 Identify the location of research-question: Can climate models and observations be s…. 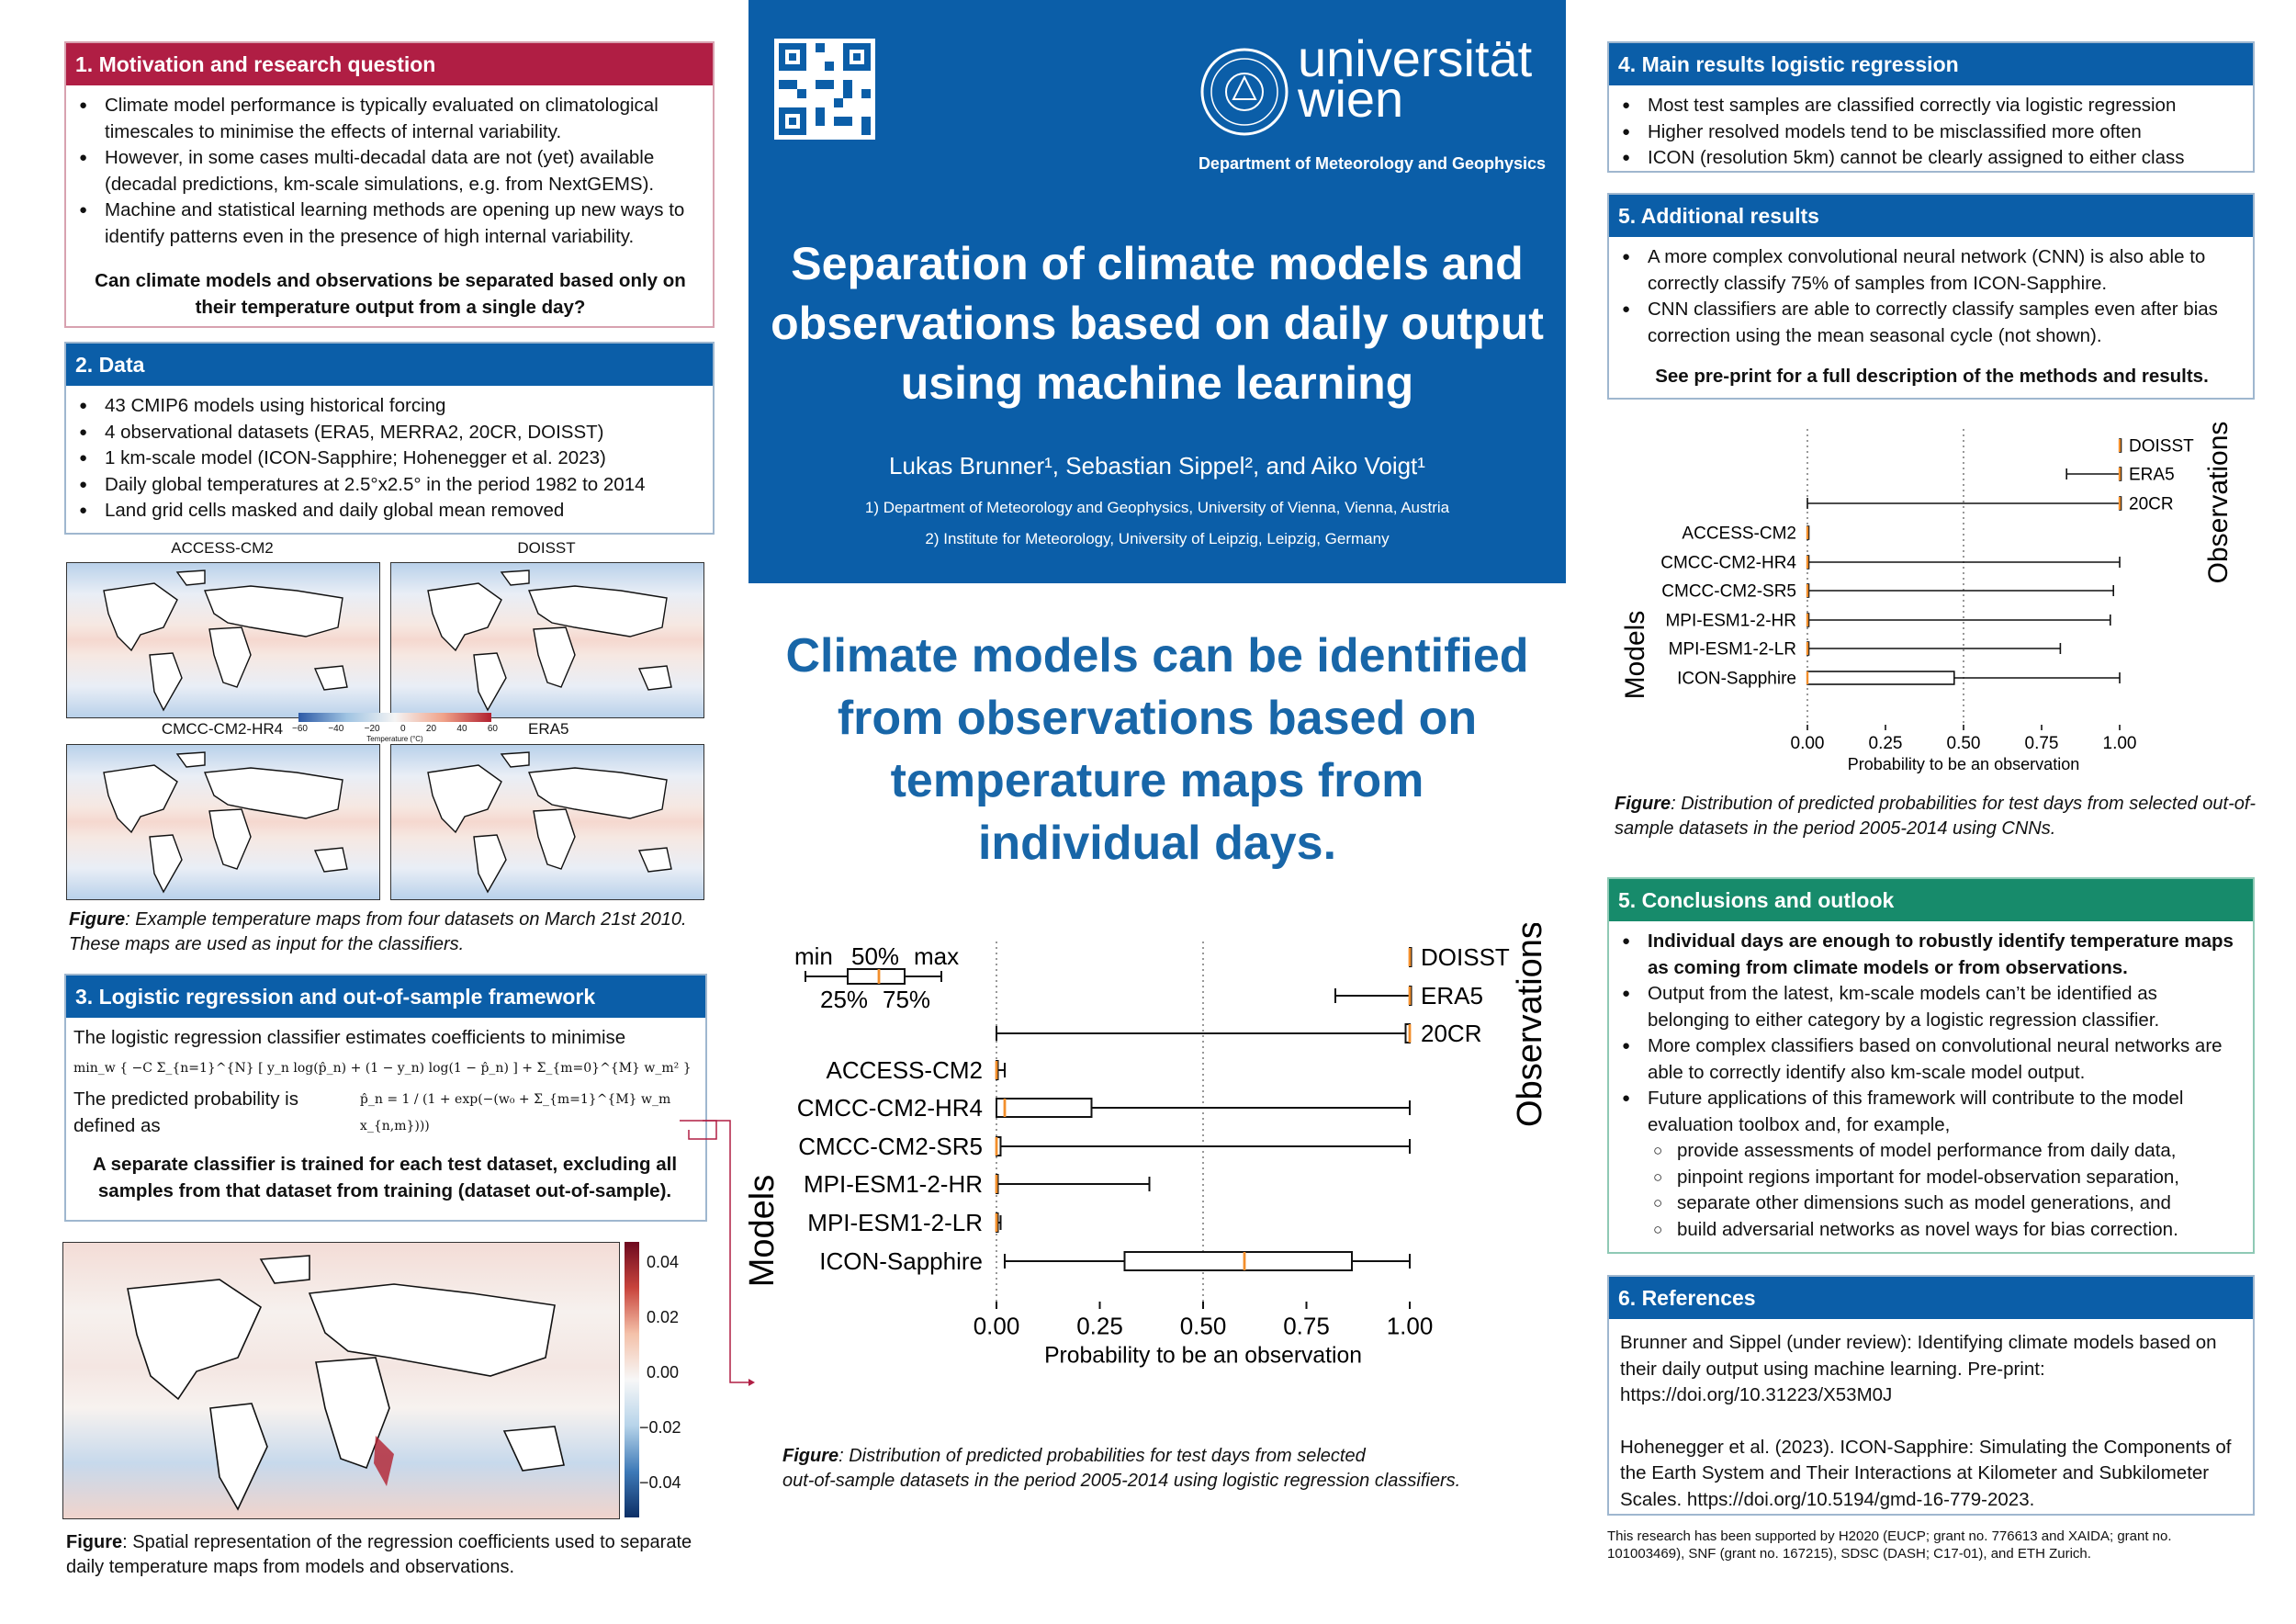
(390, 294).